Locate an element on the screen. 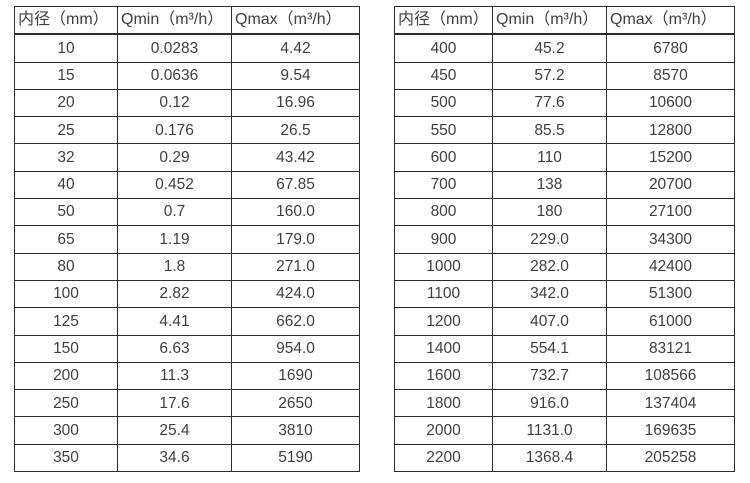 The image size is (750, 483). table-cell: 57.2 is located at coordinates (549, 75).